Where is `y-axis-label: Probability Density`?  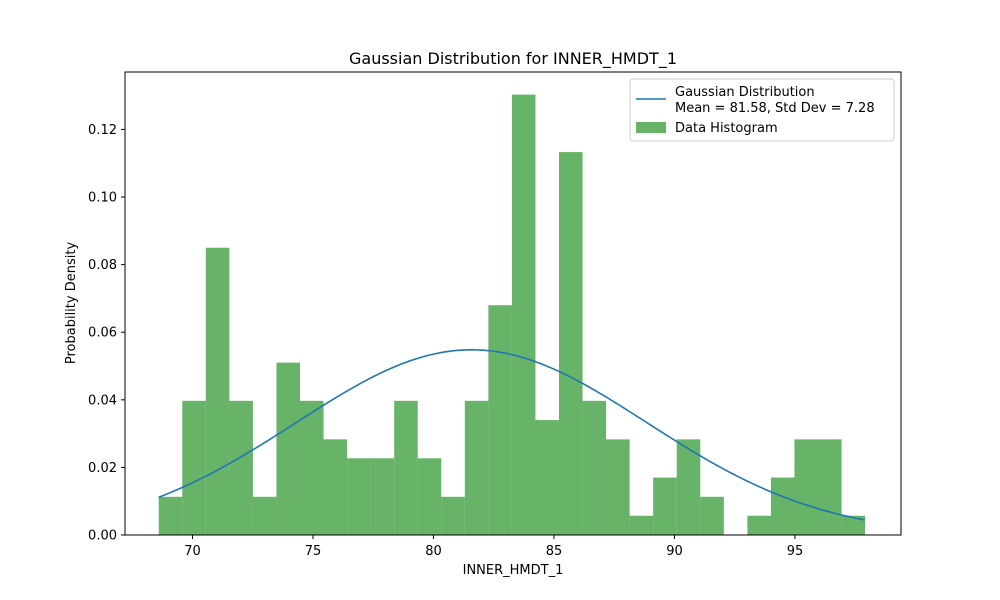
y-axis-label: Probability Density is located at coordinates (71, 303).